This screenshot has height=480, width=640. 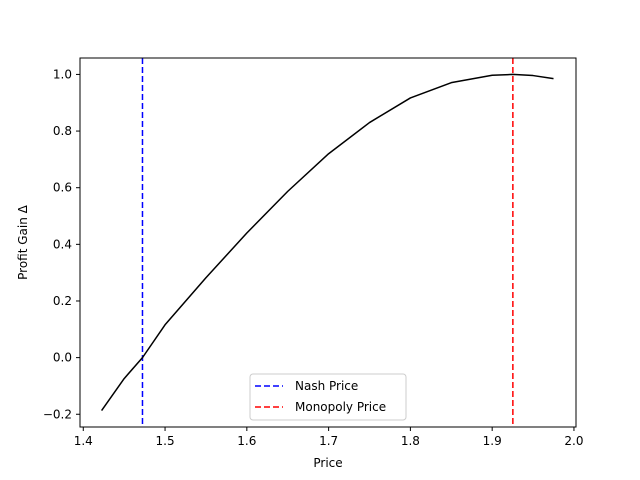 I want to click on x-tick-label: 1.6, so click(x=246, y=441).